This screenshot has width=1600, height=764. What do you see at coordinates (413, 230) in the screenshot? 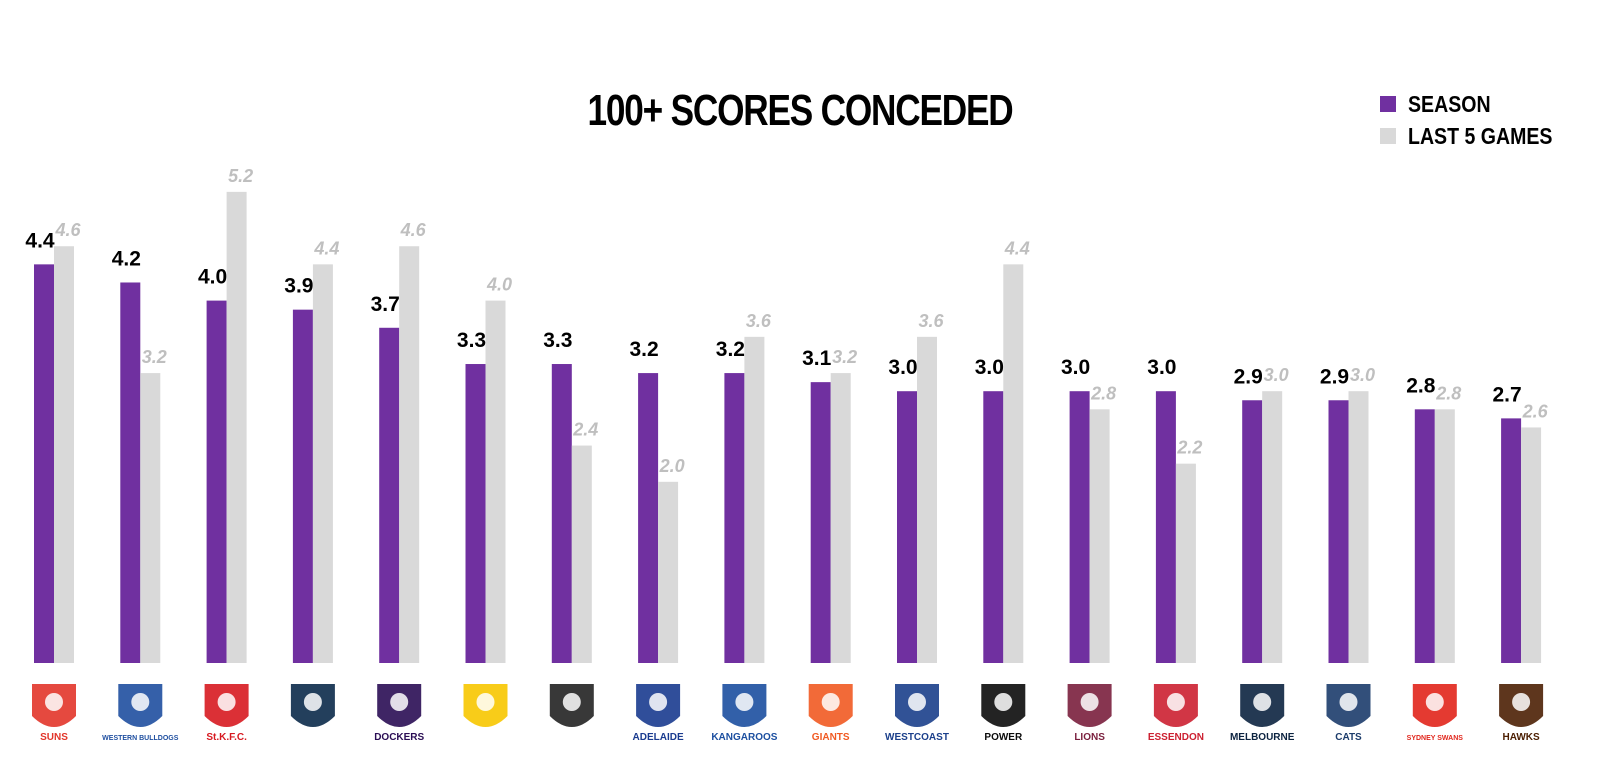
I see `data-label-last5: 4.6` at bounding box center [413, 230].